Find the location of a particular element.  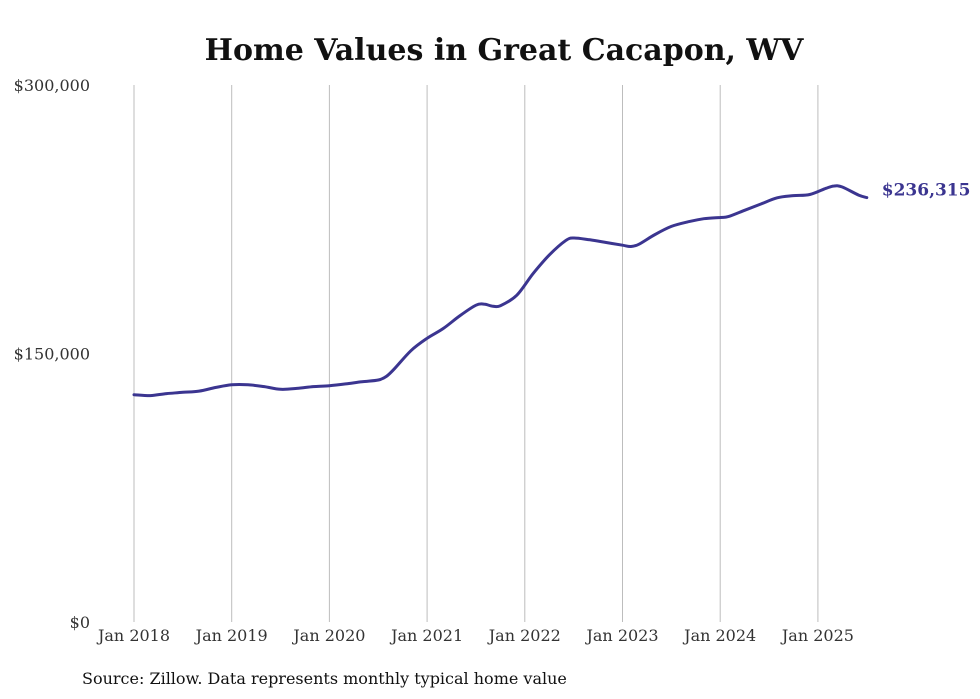

x-tick-label: Jan 2020 is located at coordinates (328, 635).